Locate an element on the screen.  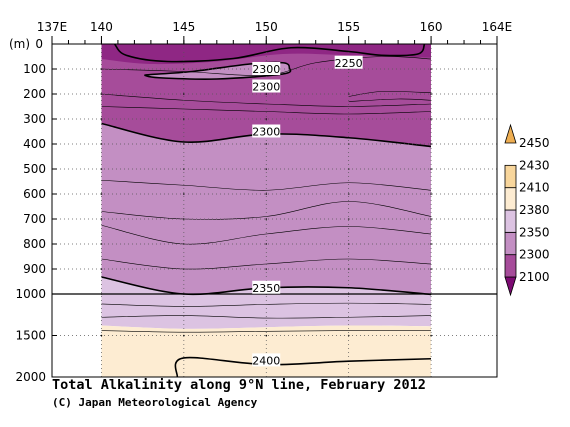
colorbar-label: 2410 is located at coordinates (534, 188).